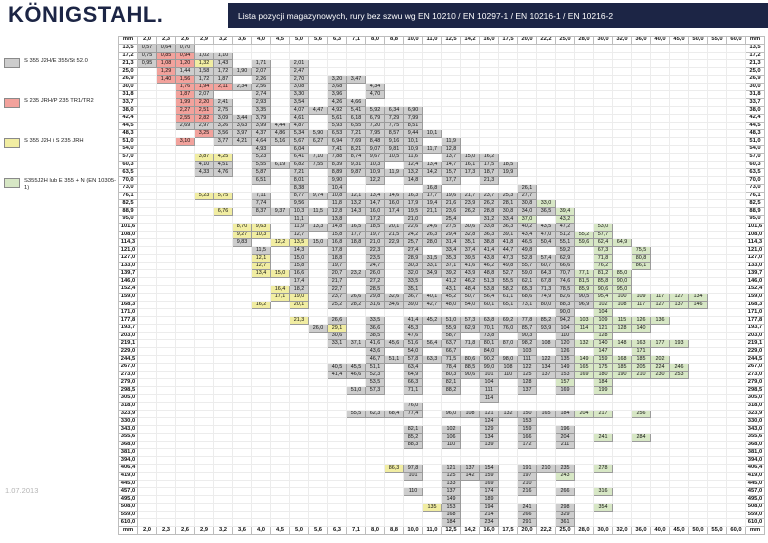  Describe the element at coordinates (356, 367) in the screenshot. I see `weight-cell: 45,5` at that location.